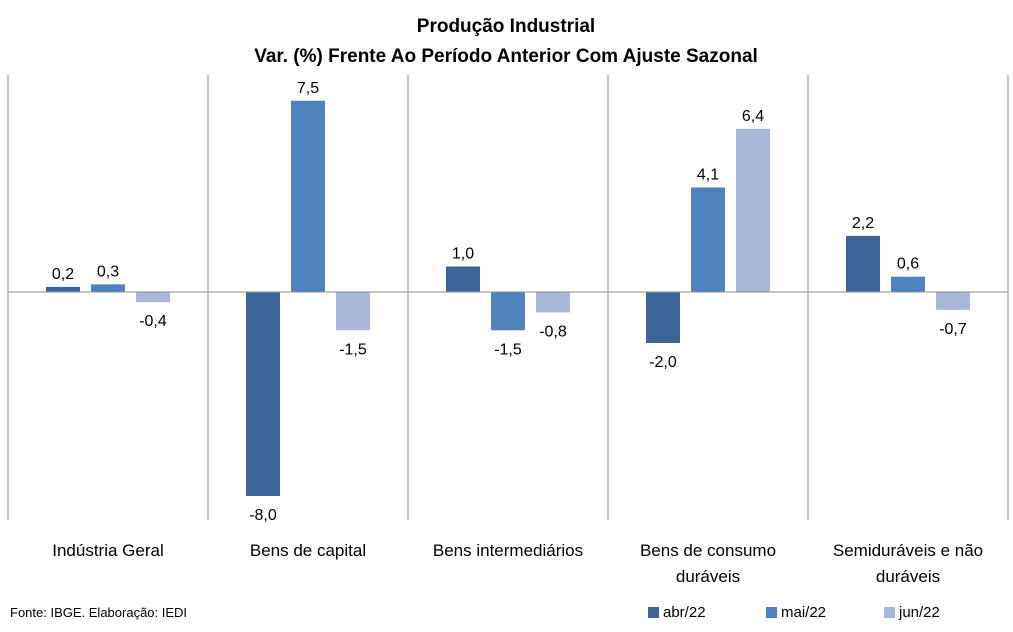 This screenshot has width=1013, height=632. I want to click on data-label: 0,2, so click(63, 274).